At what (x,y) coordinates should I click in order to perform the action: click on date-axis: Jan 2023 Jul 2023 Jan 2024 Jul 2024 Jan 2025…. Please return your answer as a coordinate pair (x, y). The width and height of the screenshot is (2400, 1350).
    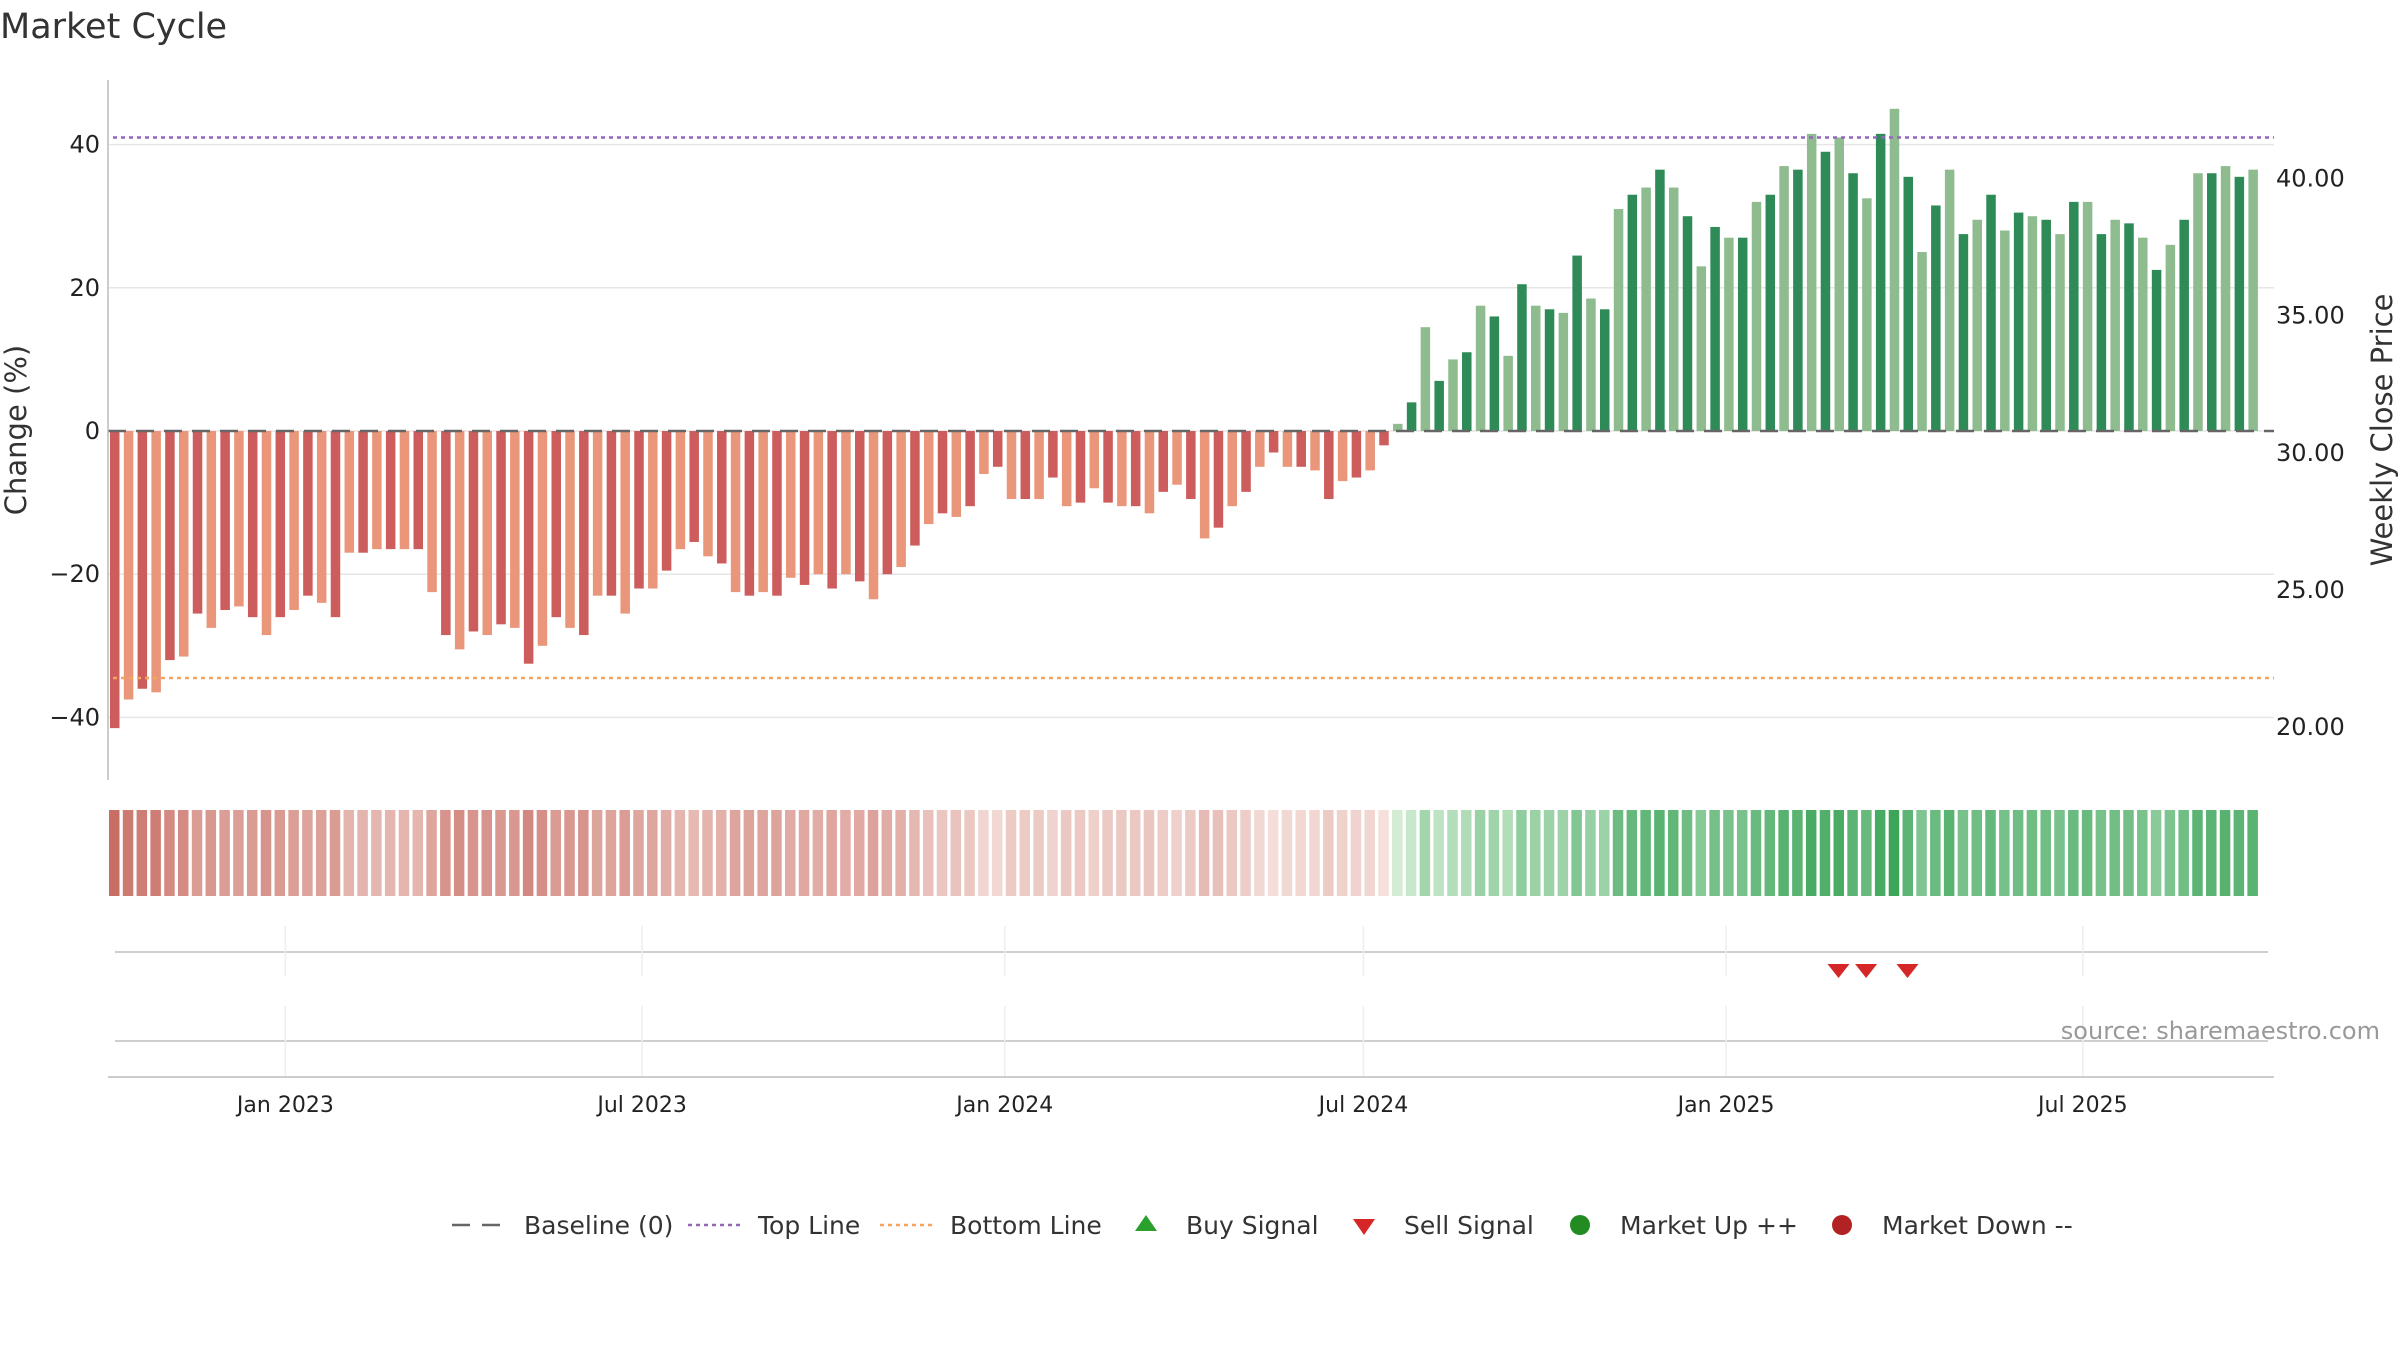
    Looking at the image, I should click on (1191, 1097).